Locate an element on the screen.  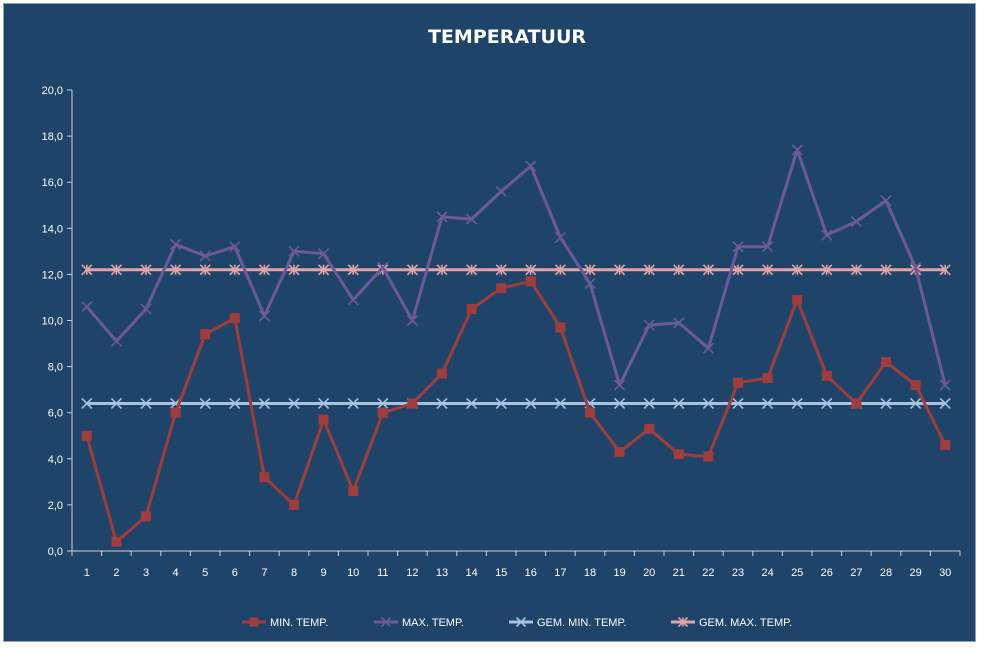
y-tick-label: 4,0 is located at coordinates (55, 460).